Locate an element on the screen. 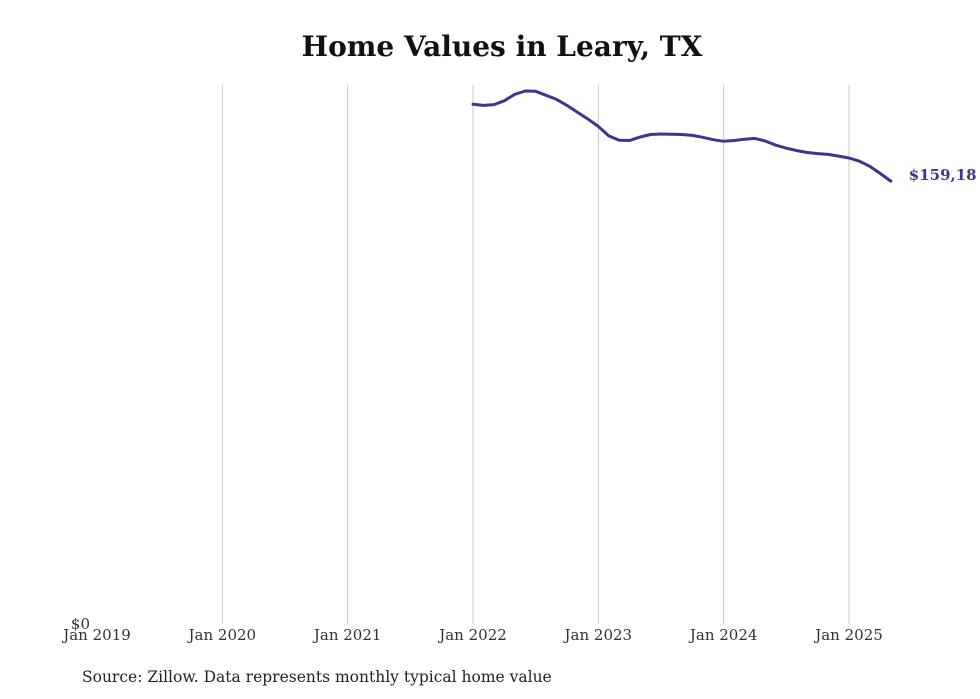 The width and height of the screenshot is (980, 699). x-tick-label: Jan 2024 is located at coordinates (723, 635).